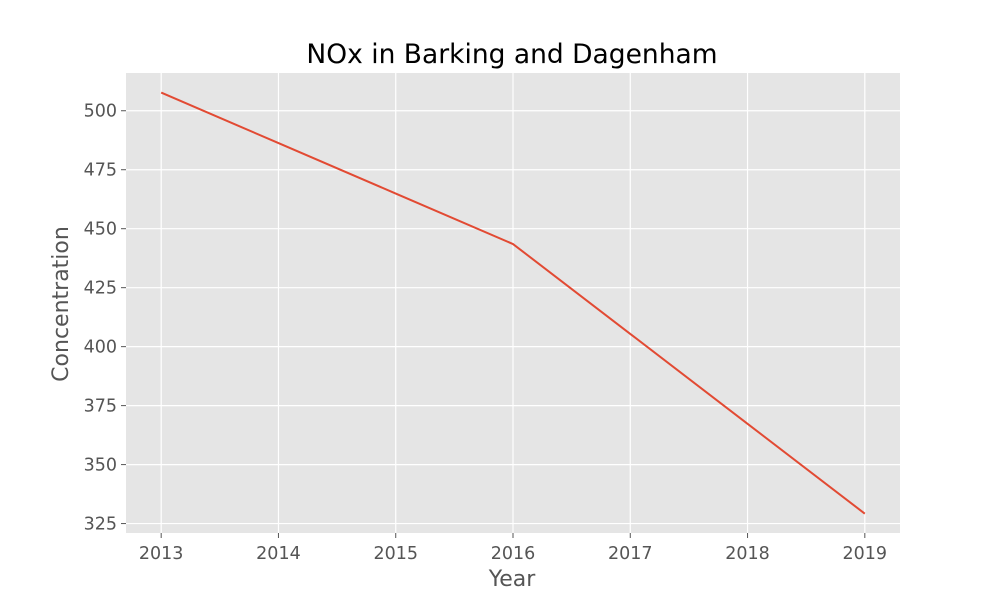 The image size is (1000, 600). What do you see at coordinates (747, 554) in the screenshot?
I see `x-tick-label: 2018` at bounding box center [747, 554].